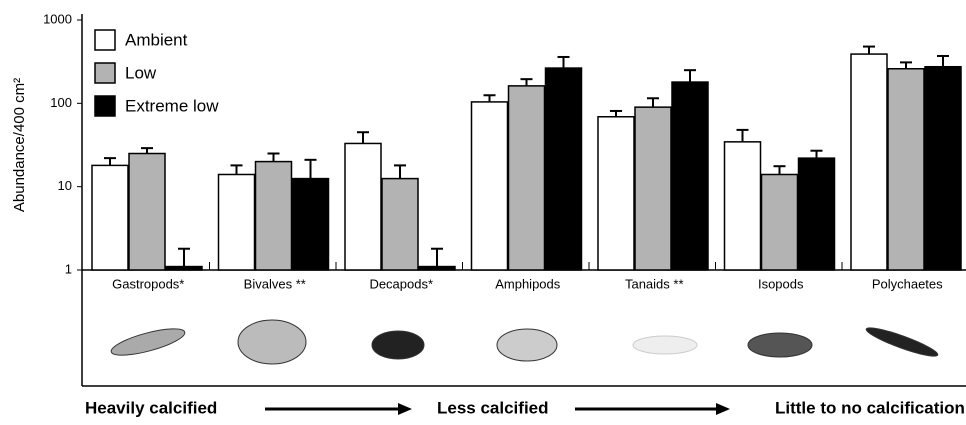 This screenshot has height=425, width=966. What do you see at coordinates (57, 18) in the screenshot?
I see `y-tick-label: 1000` at bounding box center [57, 18].